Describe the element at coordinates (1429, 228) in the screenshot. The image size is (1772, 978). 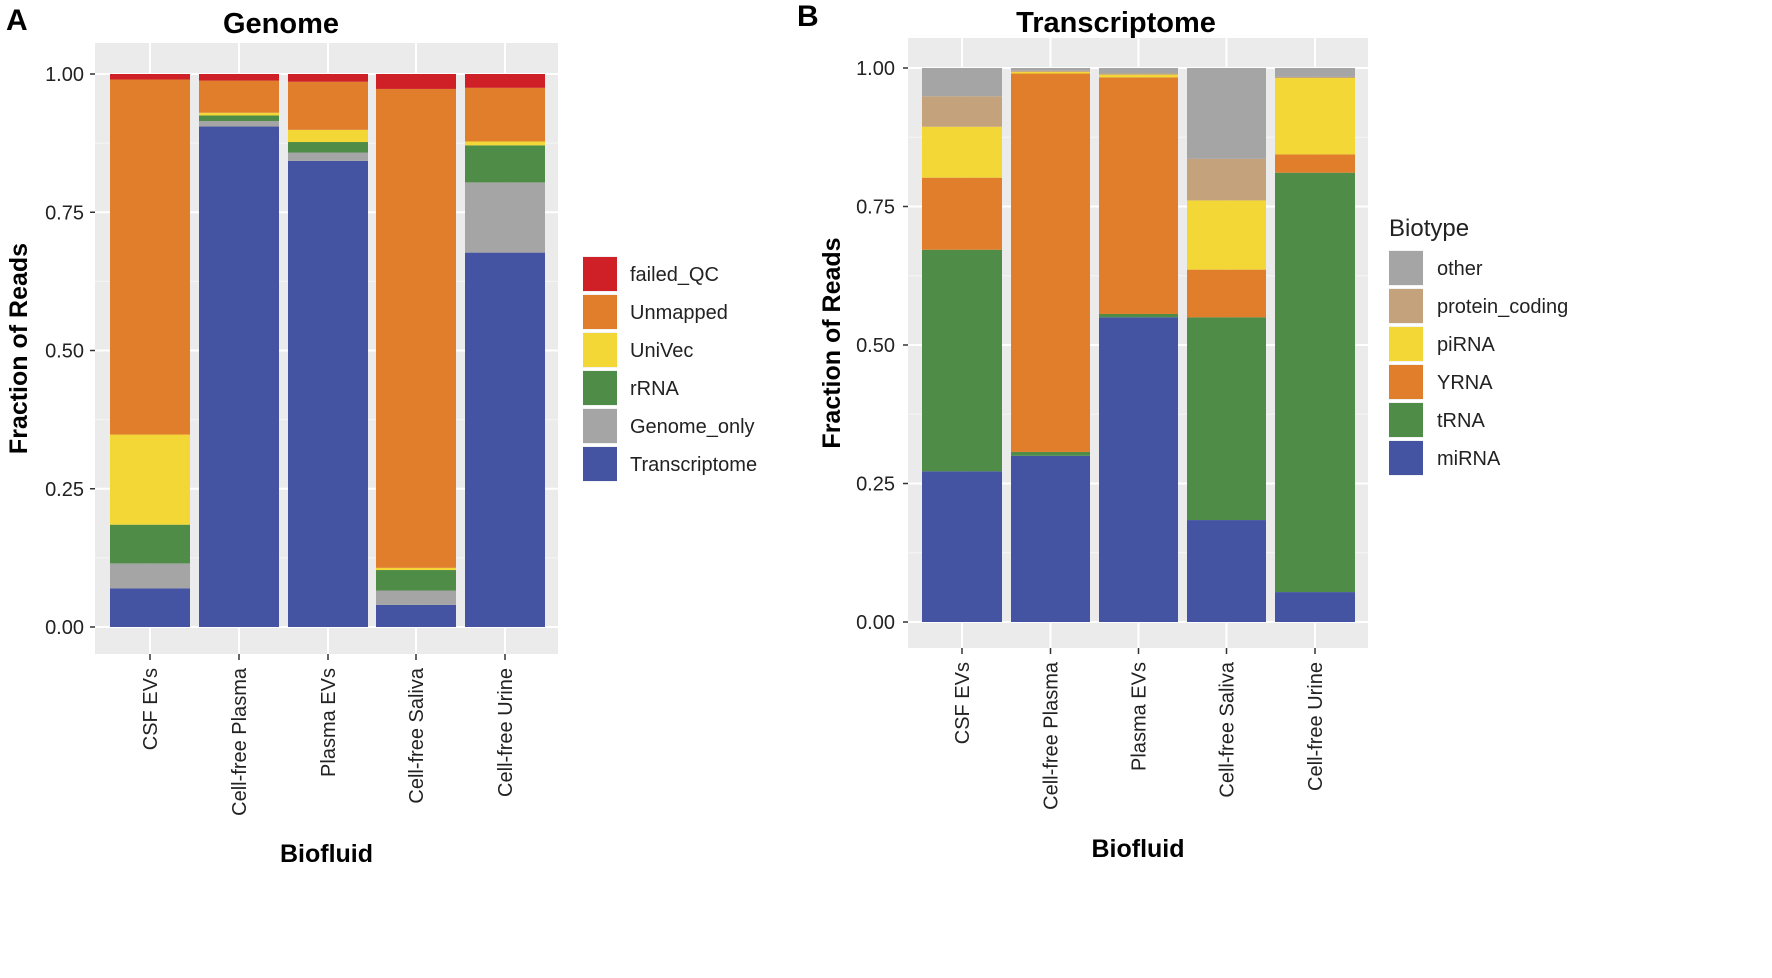
I see `legend-title: Biotype` at that location.